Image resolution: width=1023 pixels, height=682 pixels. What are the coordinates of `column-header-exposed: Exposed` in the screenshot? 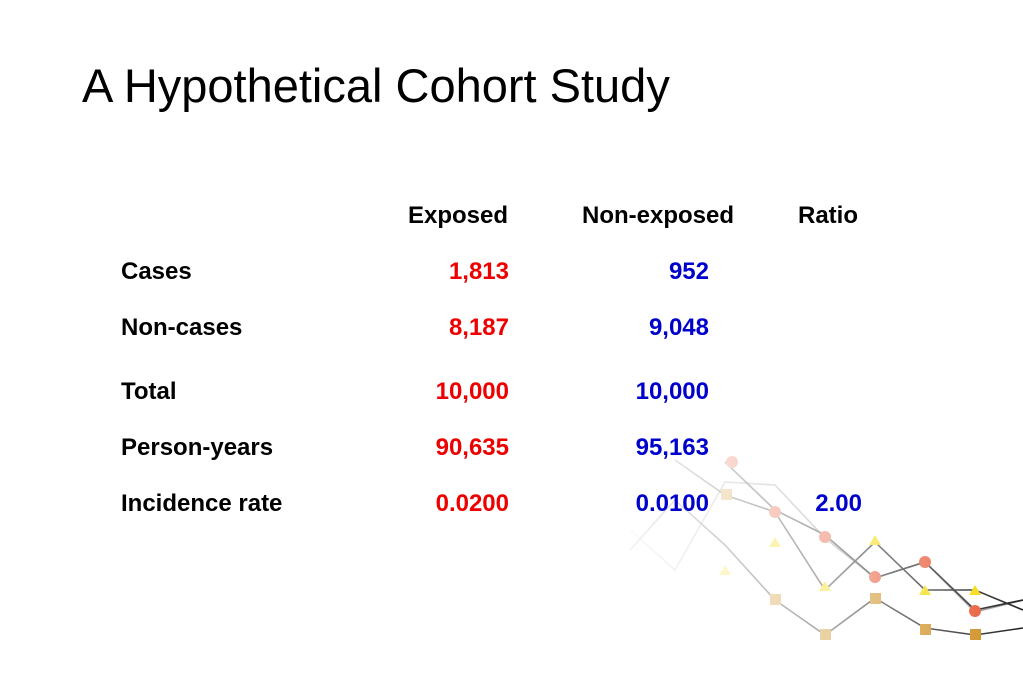 It's located at (458, 215).